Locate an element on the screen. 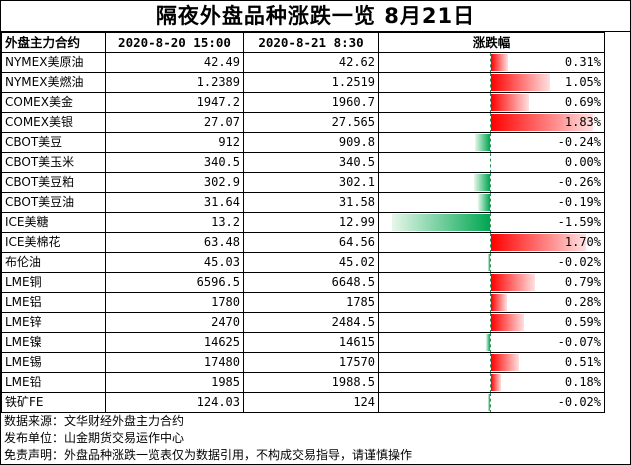 This screenshot has height=465, width=631. note-publisher: 发布单位：山金期货交易运作中心 is located at coordinates (94, 438).